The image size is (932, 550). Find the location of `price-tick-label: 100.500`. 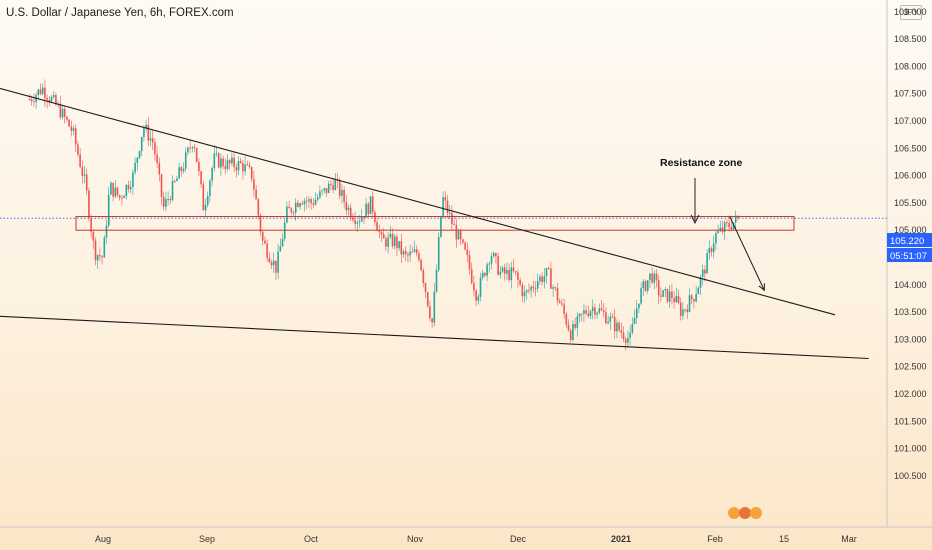

price-tick-label: 100.500 is located at coordinates (910, 476).